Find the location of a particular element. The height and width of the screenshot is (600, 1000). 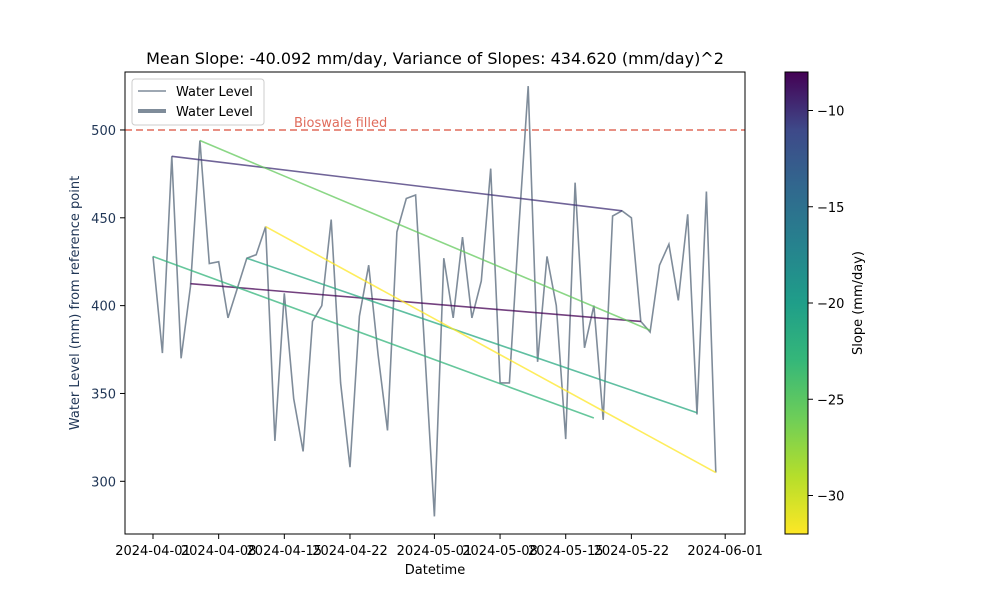

y-axis-label: Water Level (mm) from reference point is located at coordinates (75, 303).